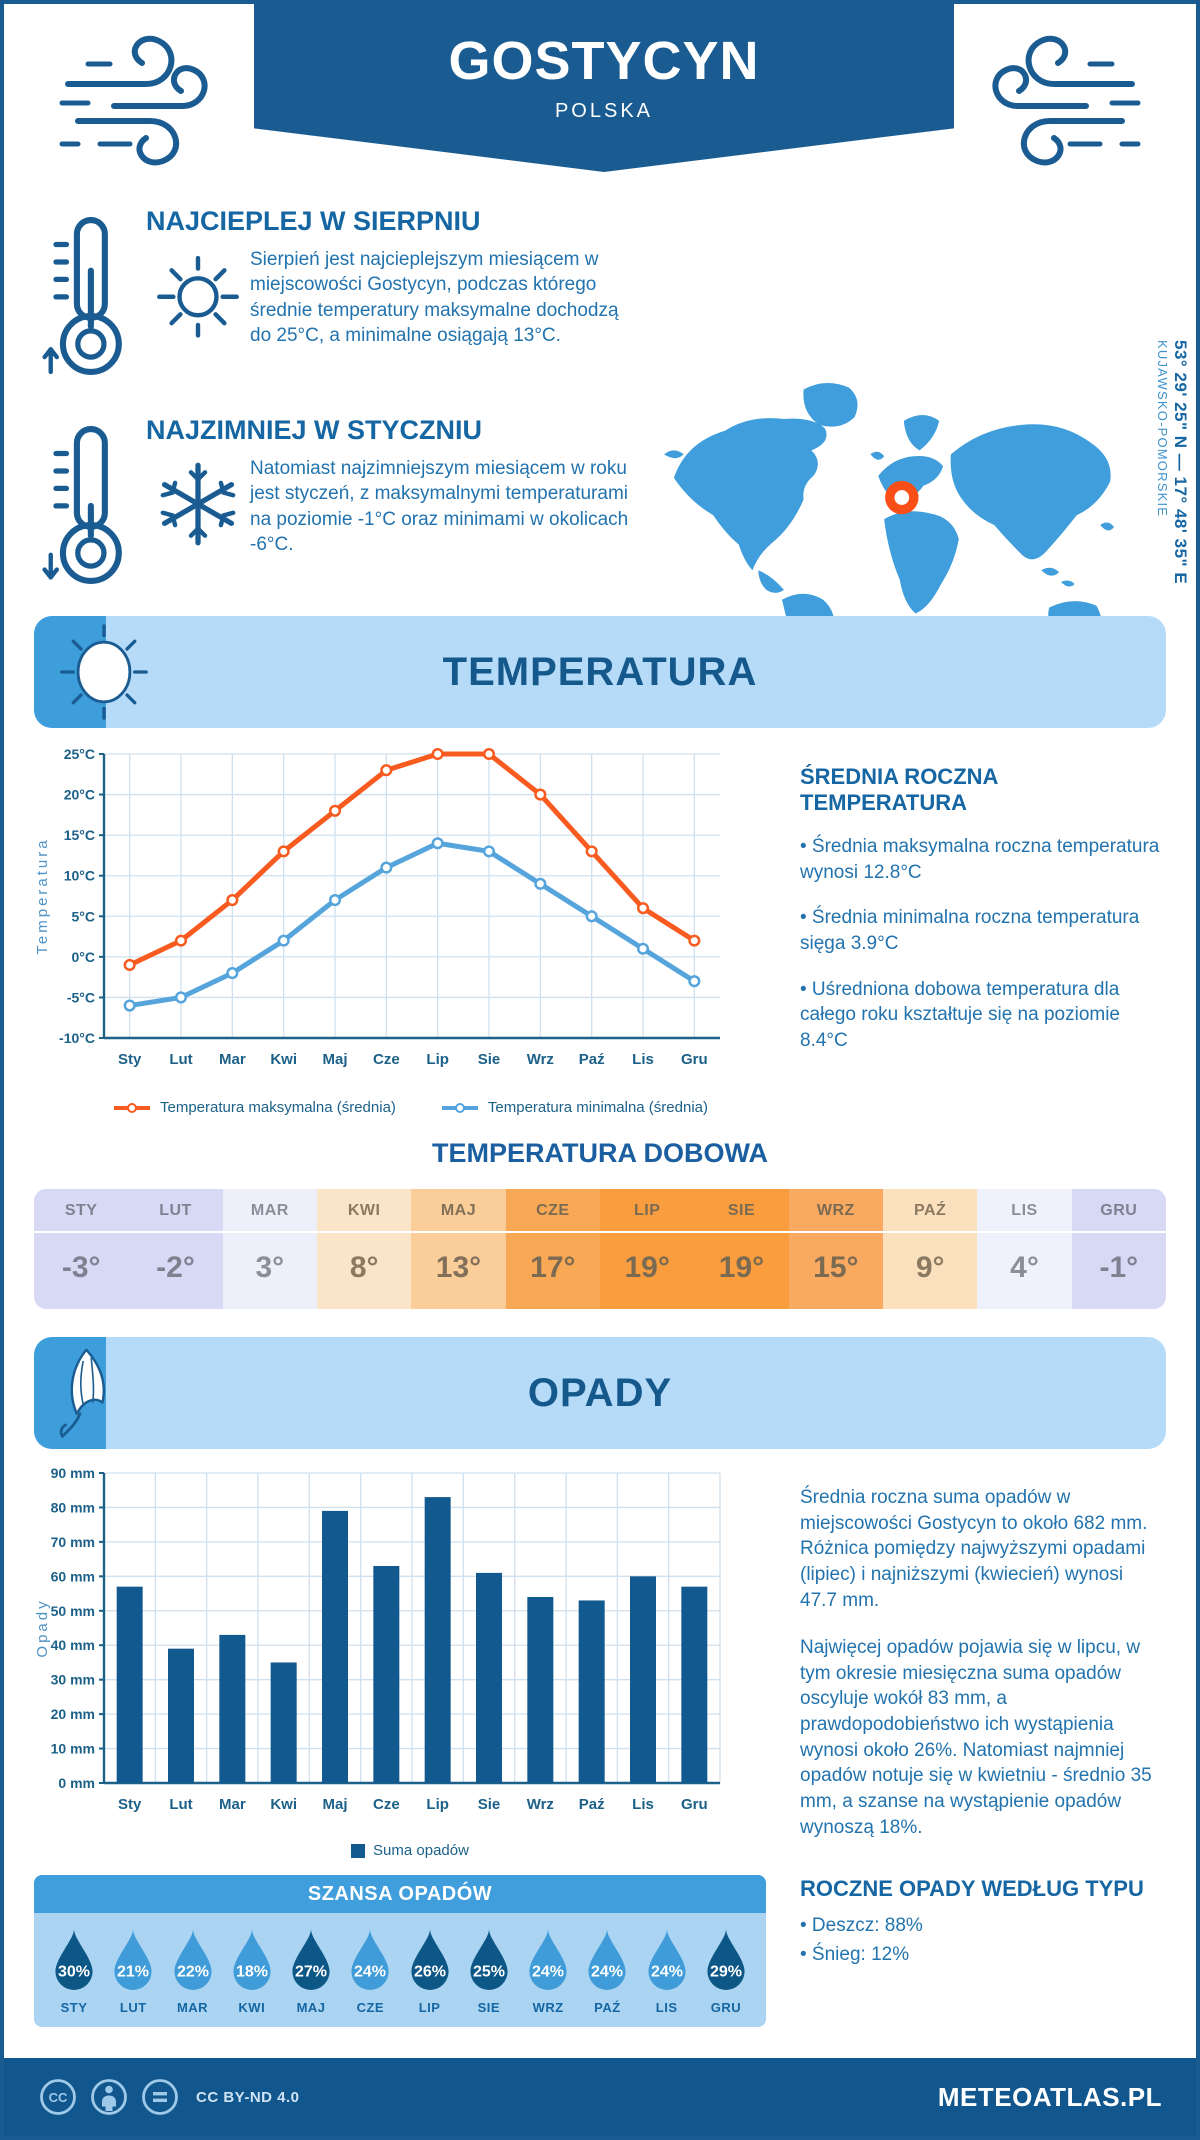 This screenshot has height=2140, width=1200. I want to click on svg-text: Lis, so click(643, 1059).